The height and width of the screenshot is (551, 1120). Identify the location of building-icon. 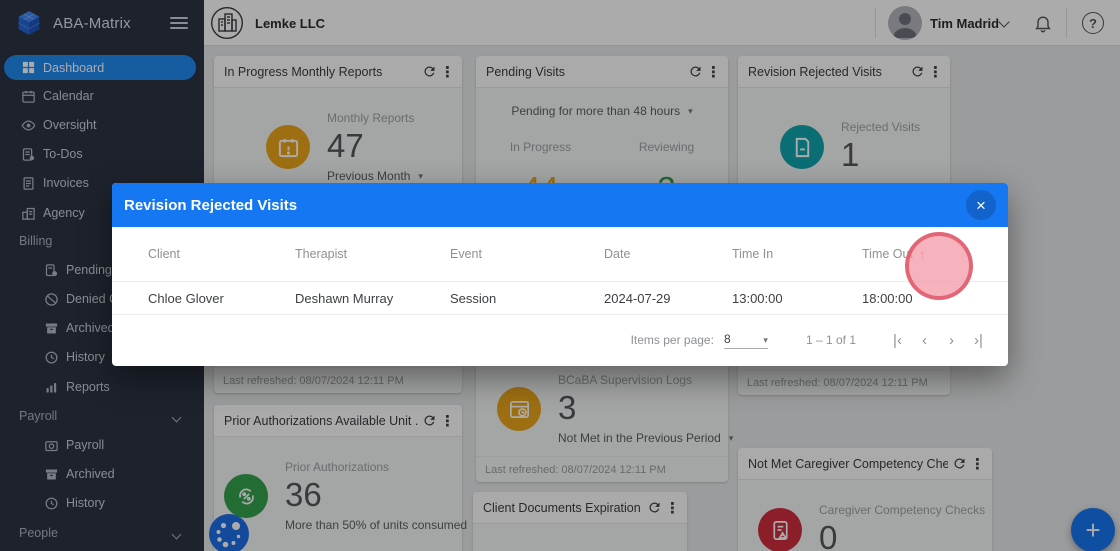
(28, 213).